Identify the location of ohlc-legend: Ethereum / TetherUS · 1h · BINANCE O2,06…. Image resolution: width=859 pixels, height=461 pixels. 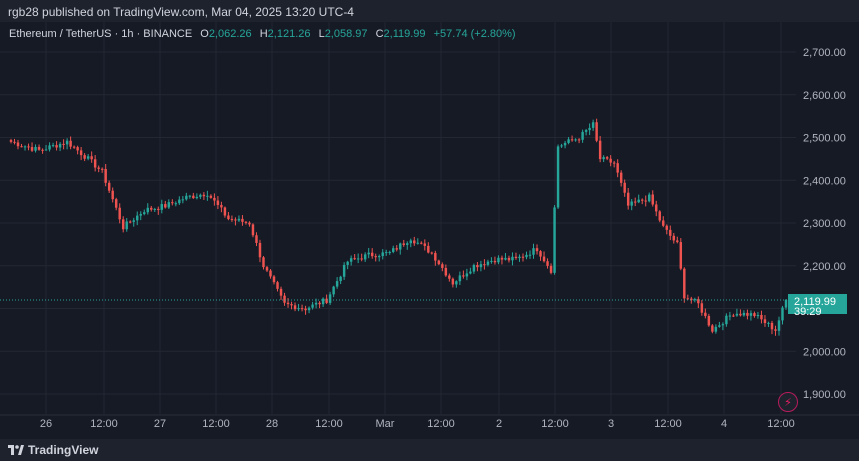
(262, 34).